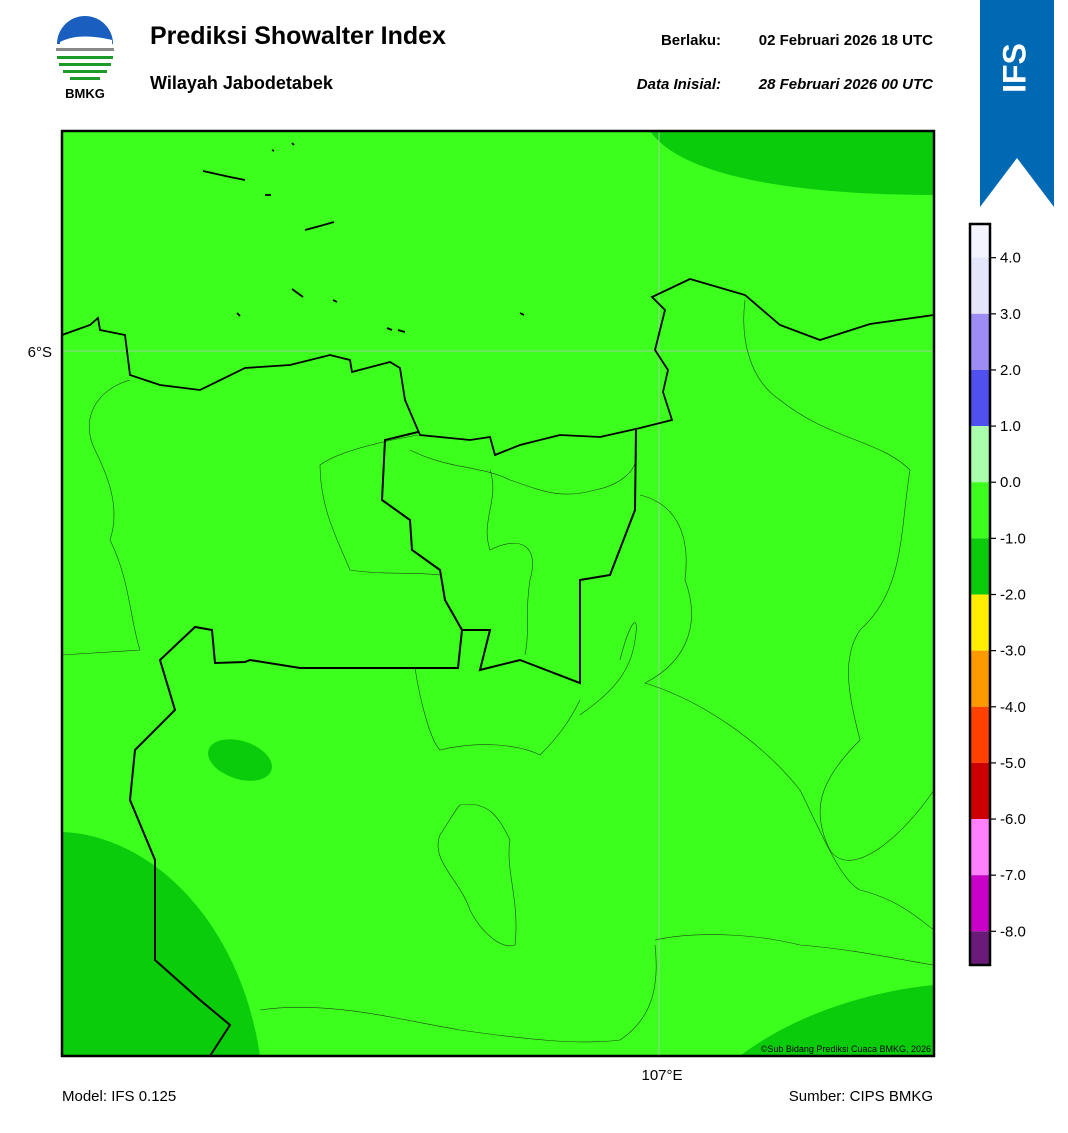 The height and width of the screenshot is (1133, 1068). I want to click on colorbar-tick-label: -2.0, so click(1013, 595).